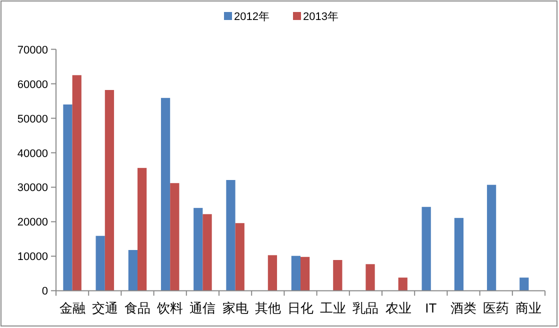 The width and height of the screenshot is (559, 328). What do you see at coordinates (32, 222) in the screenshot?
I see `y-tick-label: 20000` at bounding box center [32, 222].